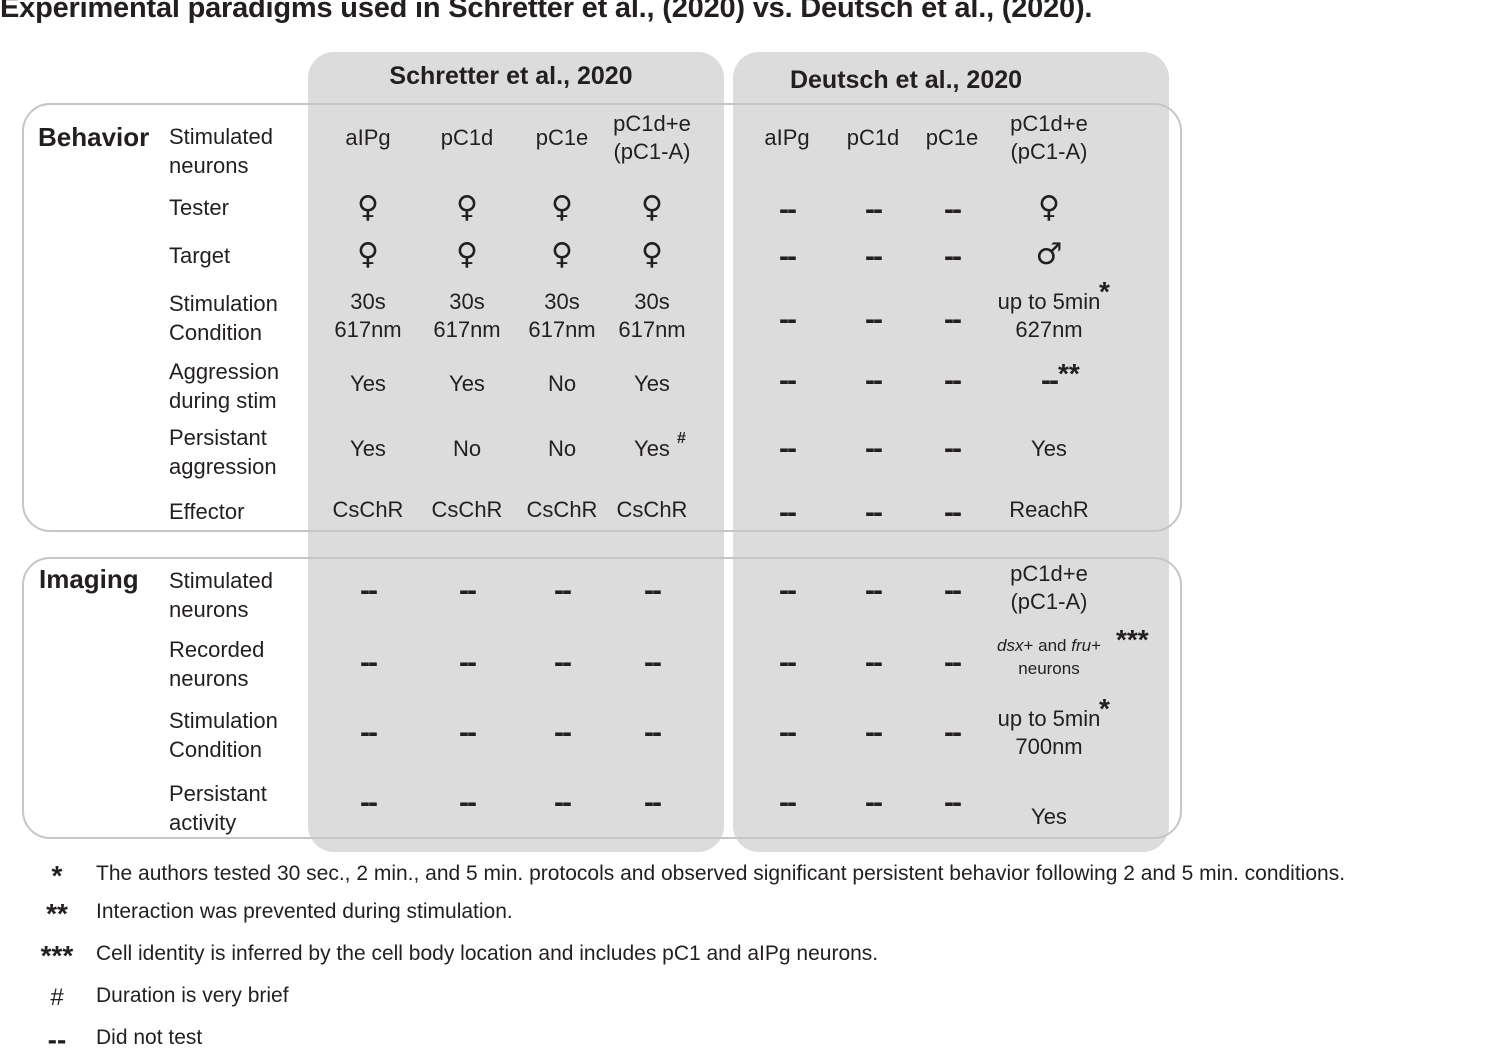  Describe the element at coordinates (224, 386) in the screenshot. I see `row-label-b-aggr: Aggression during stim` at that location.